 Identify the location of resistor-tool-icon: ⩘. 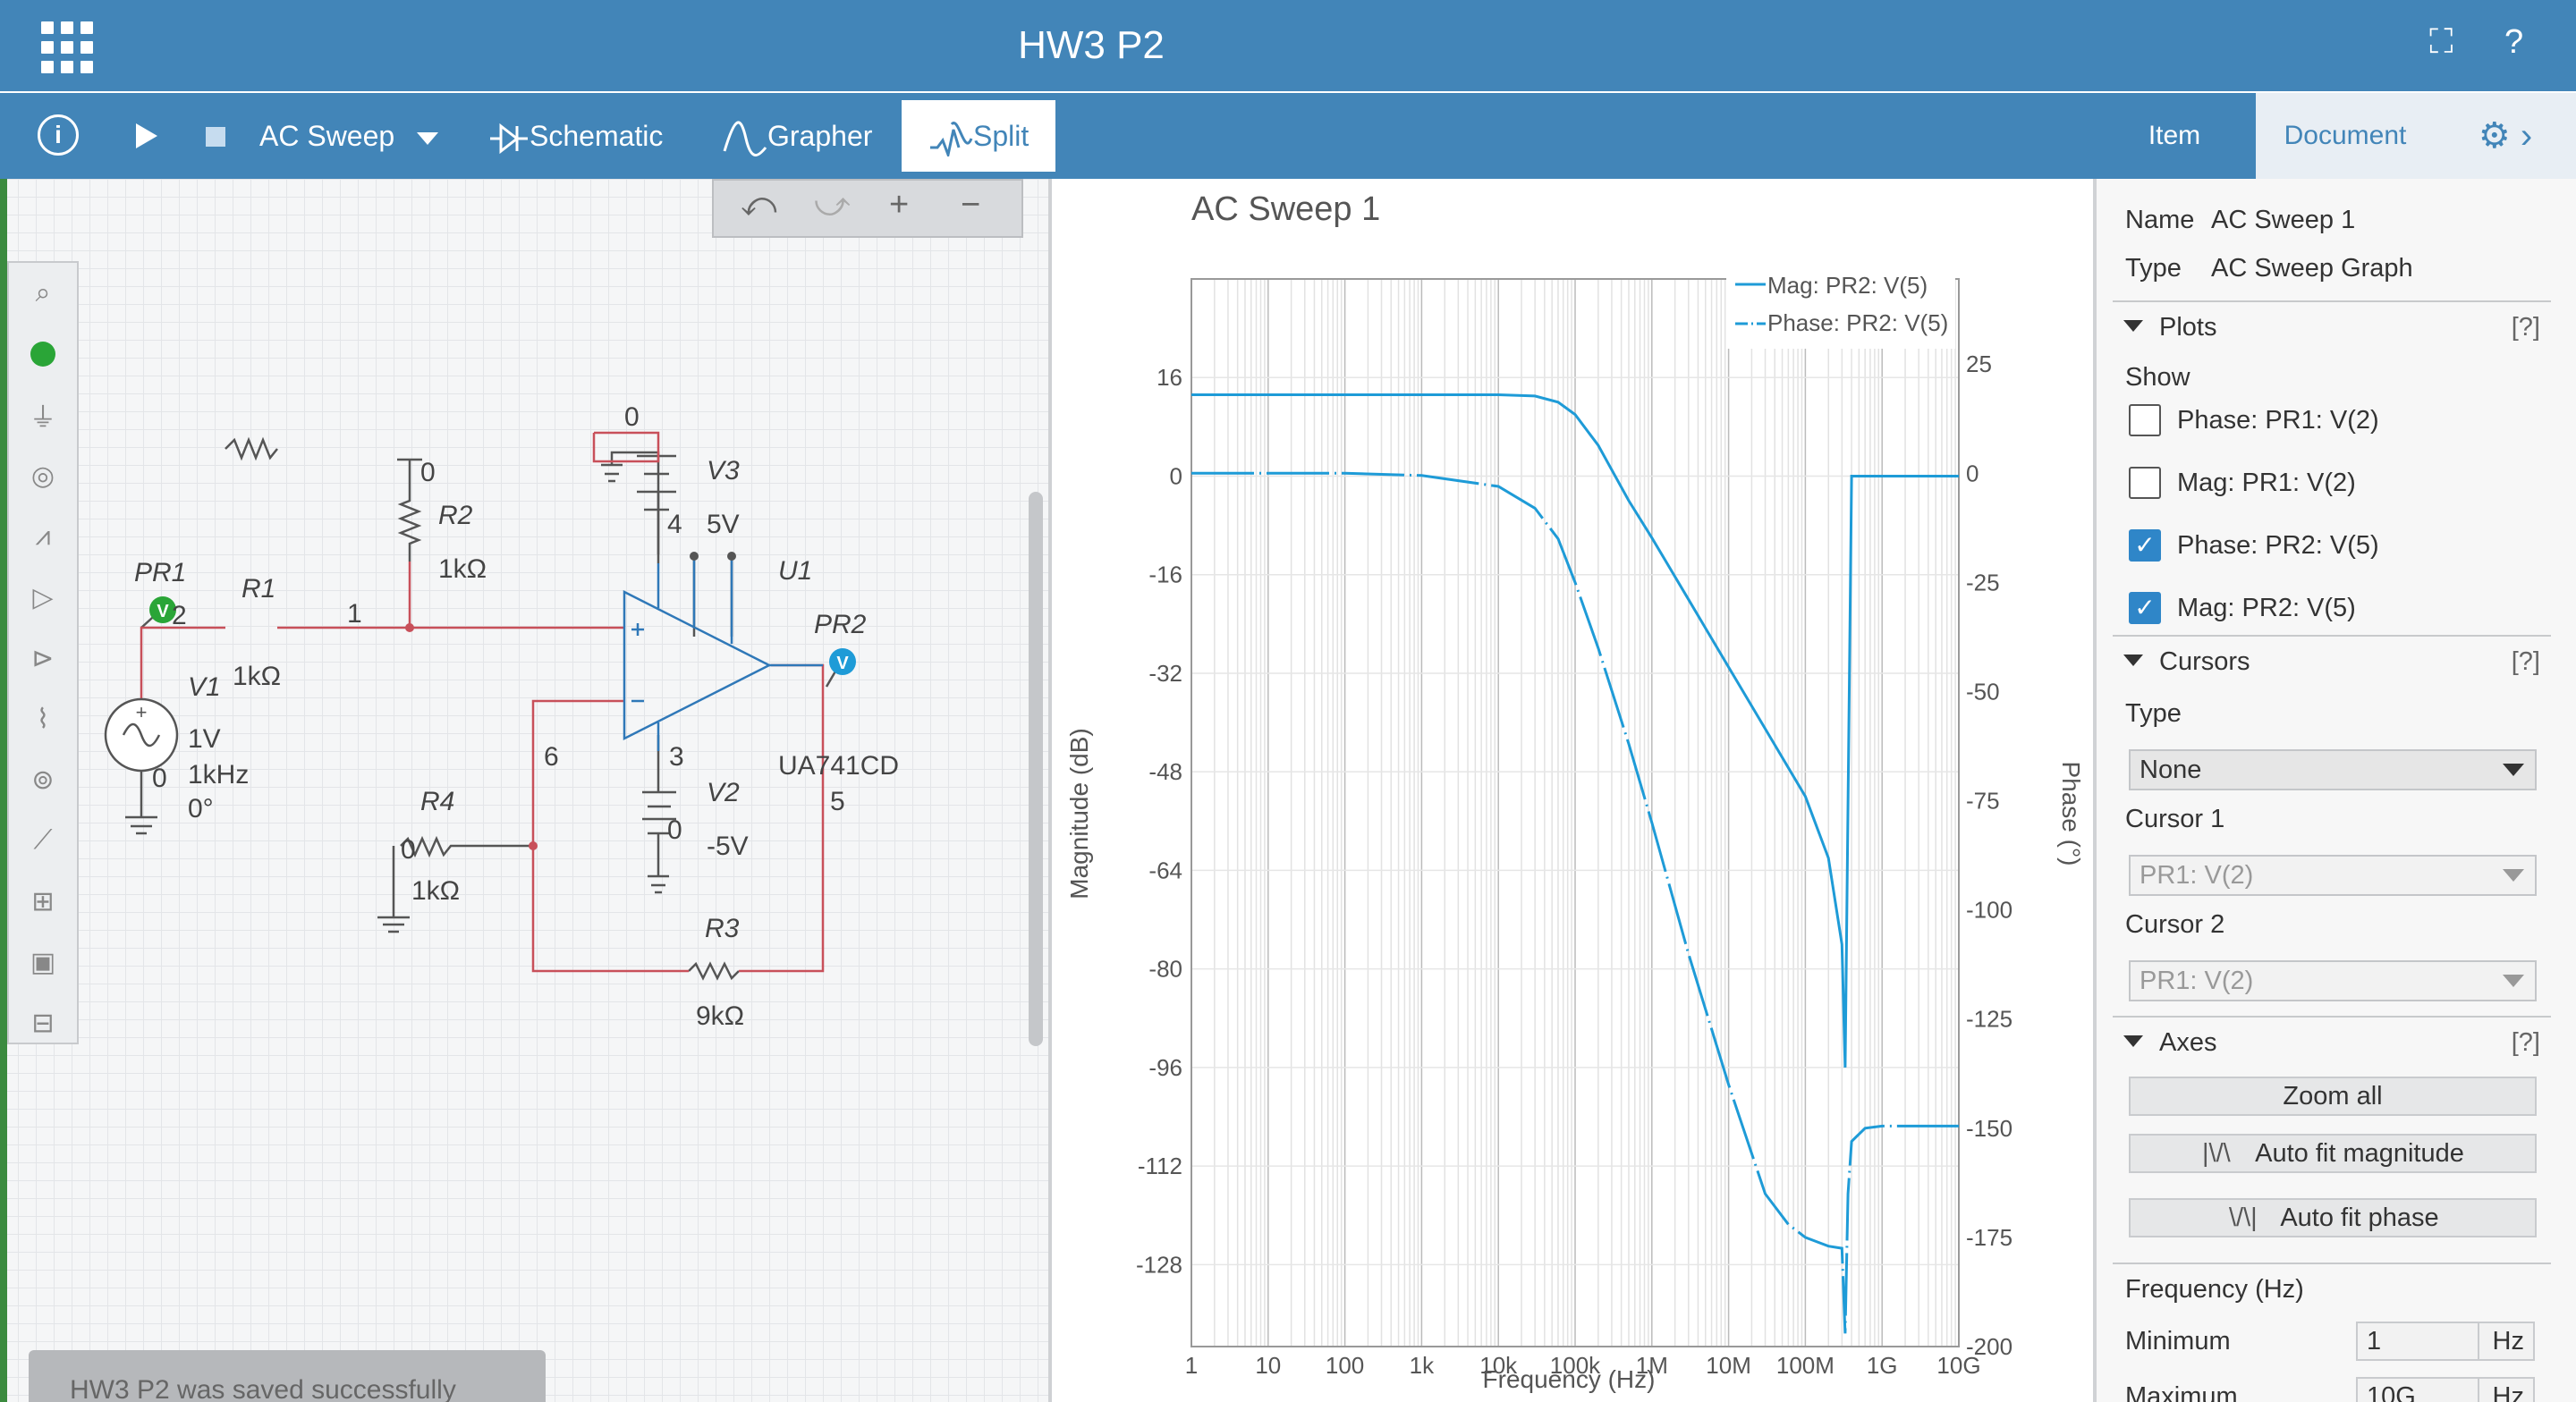
(43, 536).